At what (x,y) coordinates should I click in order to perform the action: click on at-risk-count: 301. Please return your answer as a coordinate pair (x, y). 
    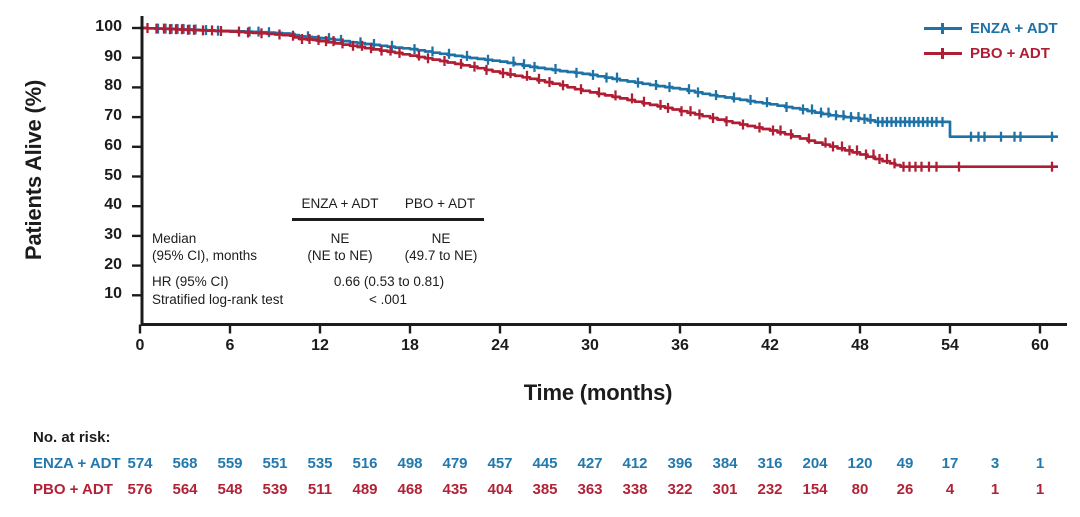
    Looking at the image, I should click on (725, 489).